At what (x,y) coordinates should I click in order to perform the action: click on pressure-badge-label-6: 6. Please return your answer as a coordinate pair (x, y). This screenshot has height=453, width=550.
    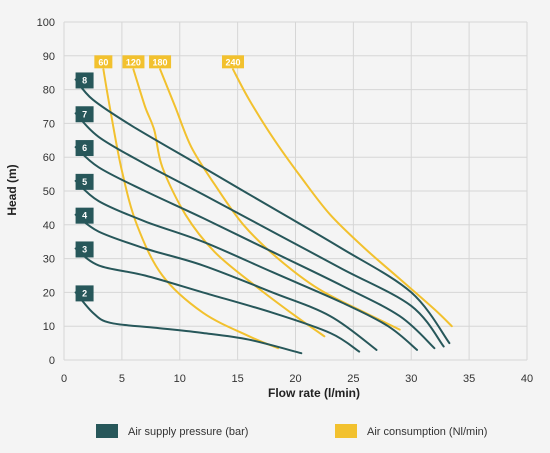
    Looking at the image, I should click on (84, 148).